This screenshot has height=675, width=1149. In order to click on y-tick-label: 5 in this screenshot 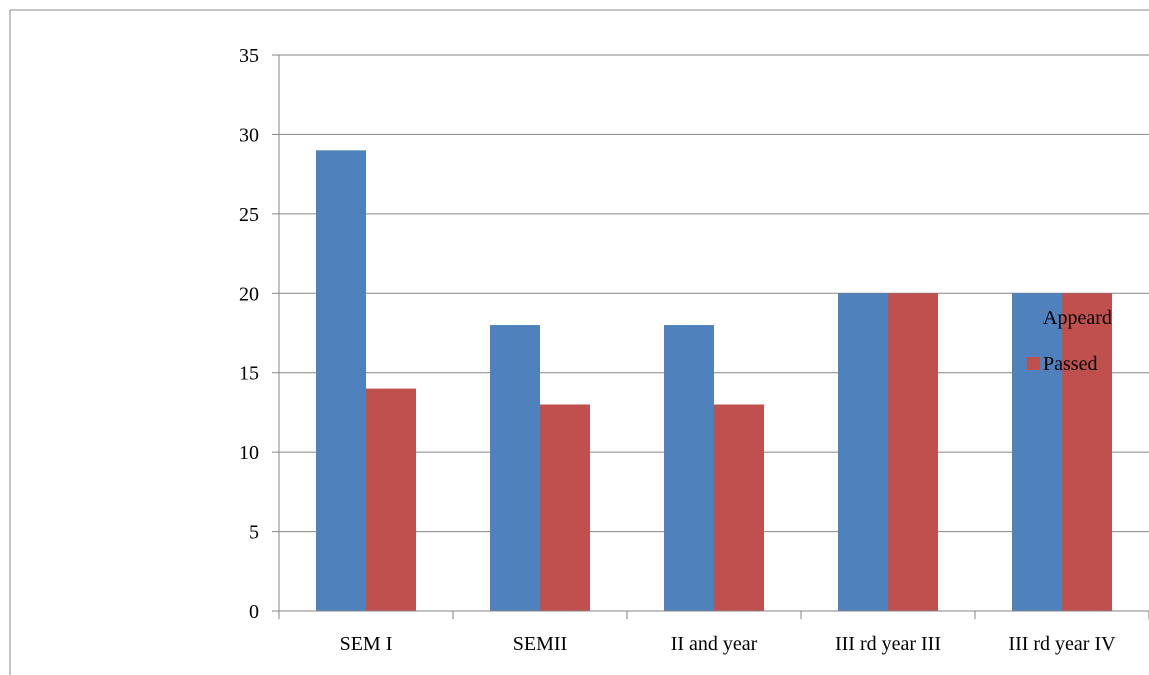, I will do `click(254, 533)`.